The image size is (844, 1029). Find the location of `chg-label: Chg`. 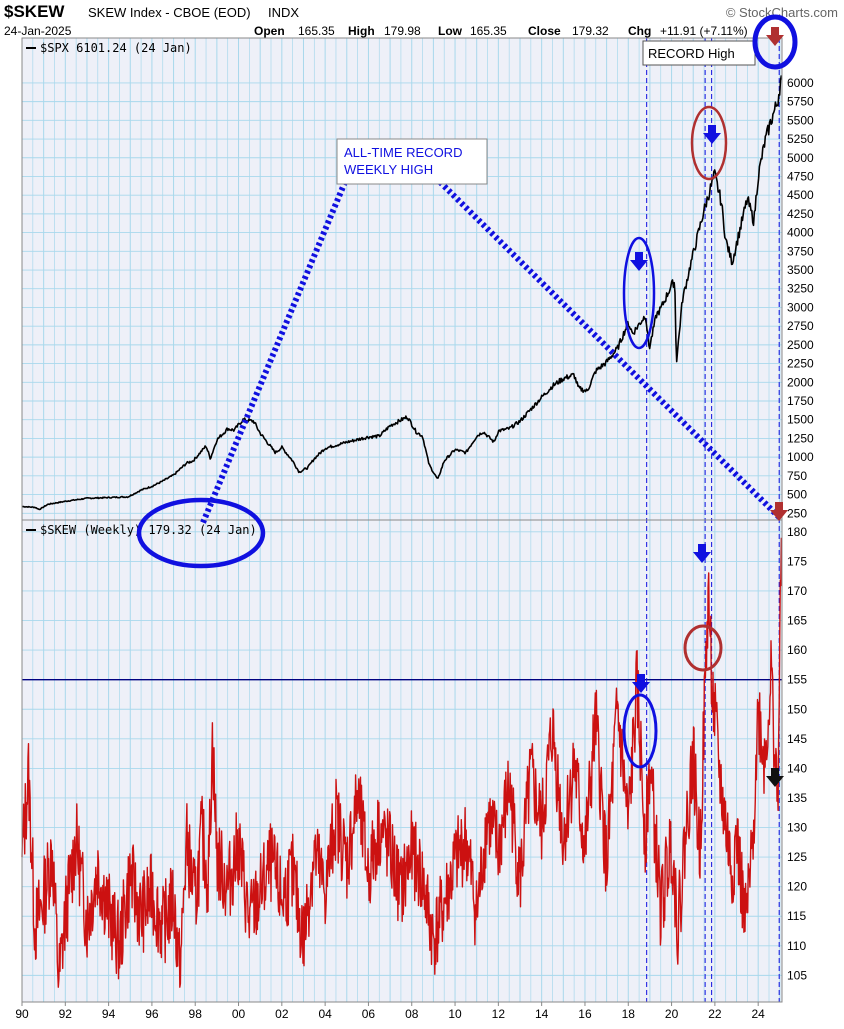

chg-label: Chg is located at coordinates (639, 31).